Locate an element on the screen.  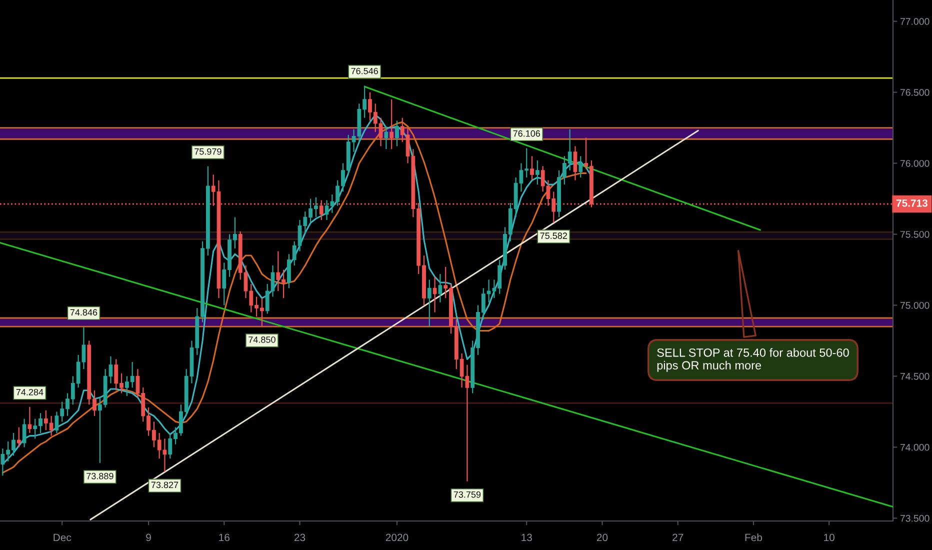
ref-line-label: 75.713 is located at coordinates (912, 203).